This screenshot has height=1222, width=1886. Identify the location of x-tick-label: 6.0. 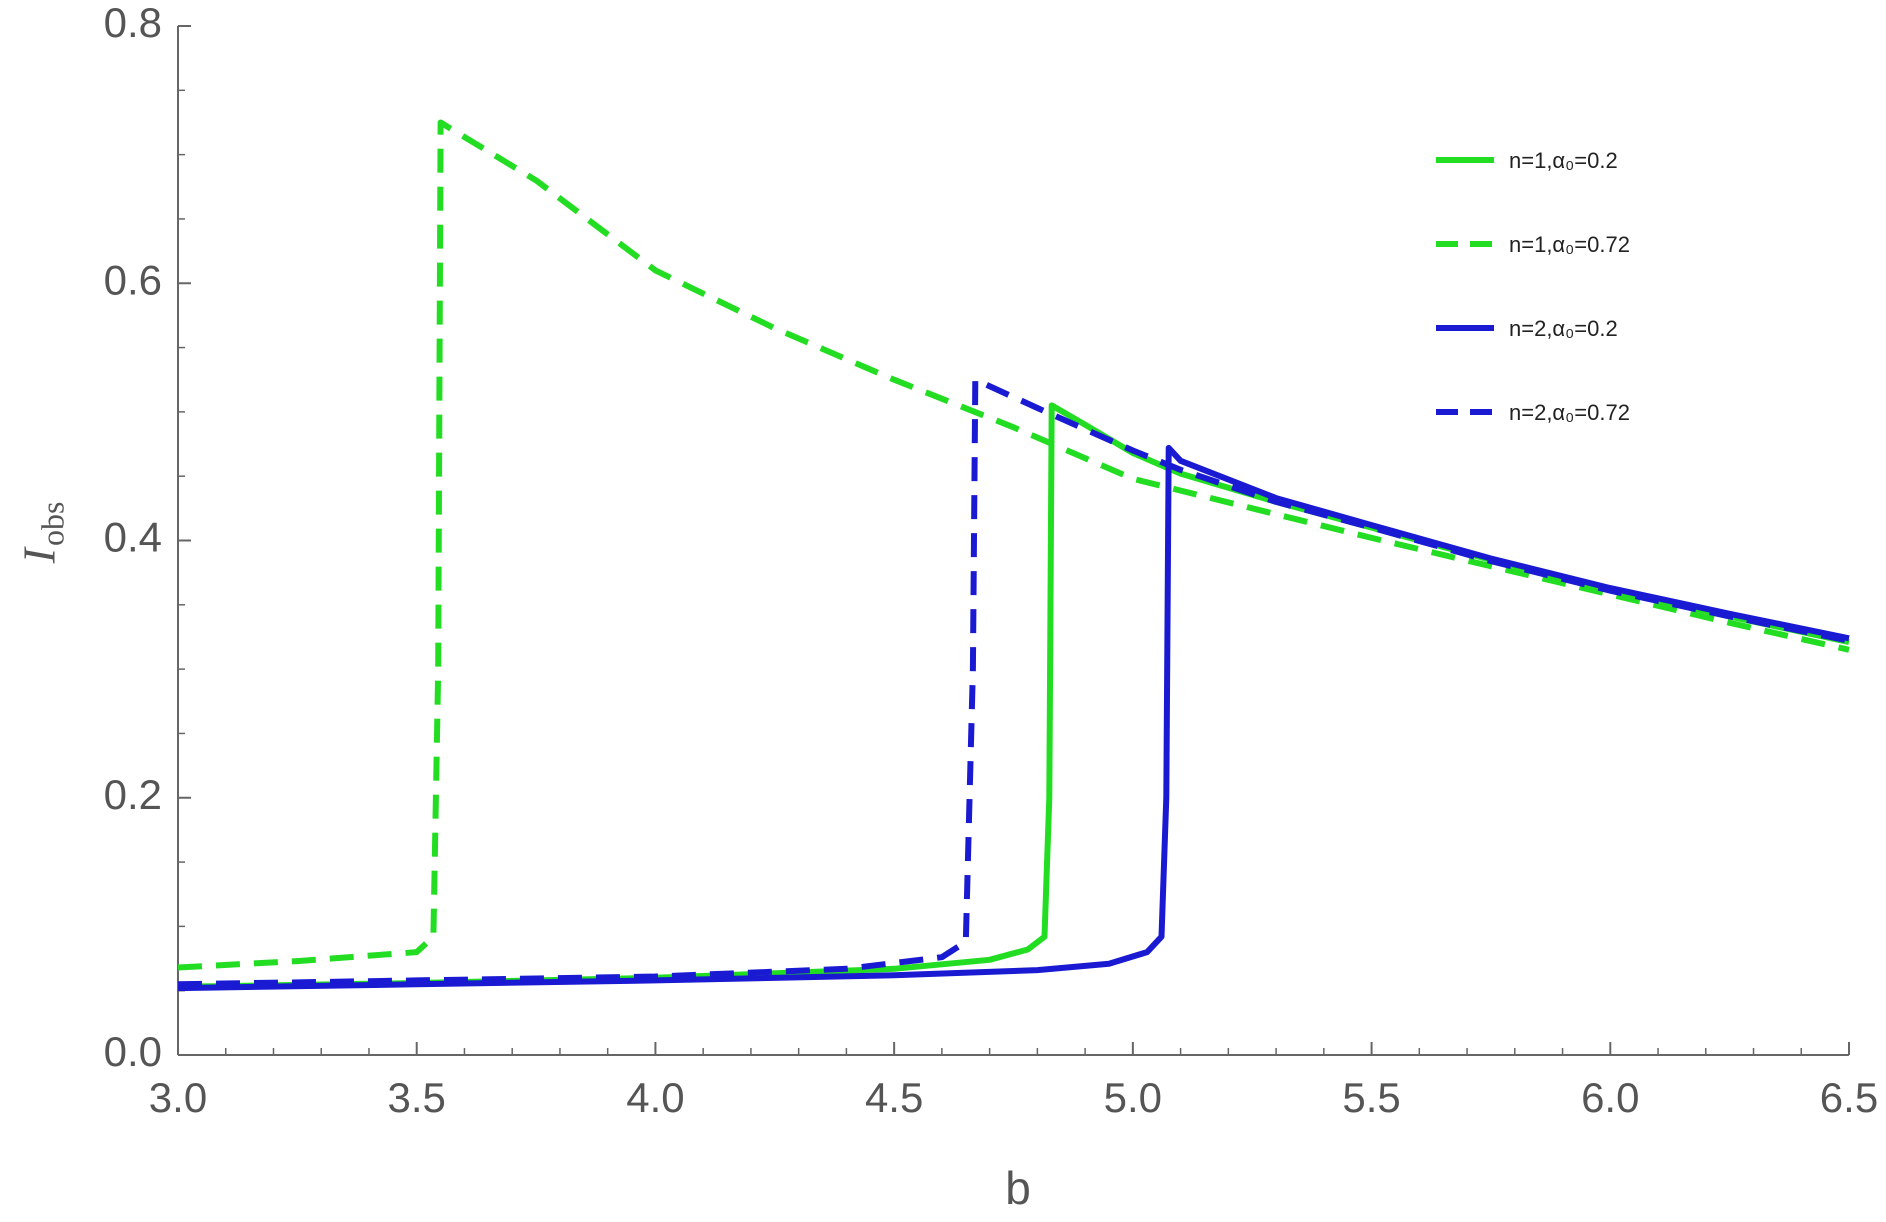
(1610, 1097).